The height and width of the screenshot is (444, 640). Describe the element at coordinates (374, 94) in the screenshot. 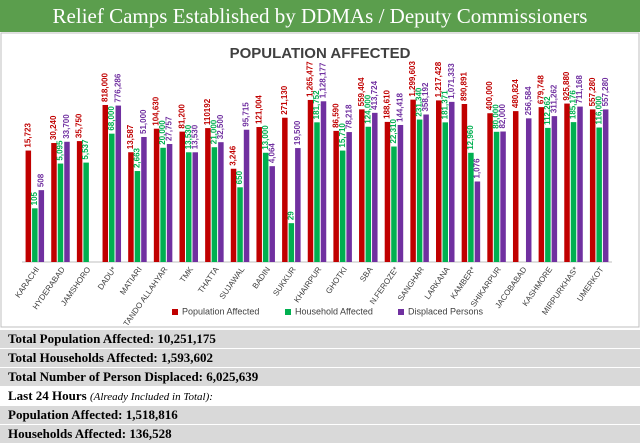

I see `value-label: 413,724` at that location.